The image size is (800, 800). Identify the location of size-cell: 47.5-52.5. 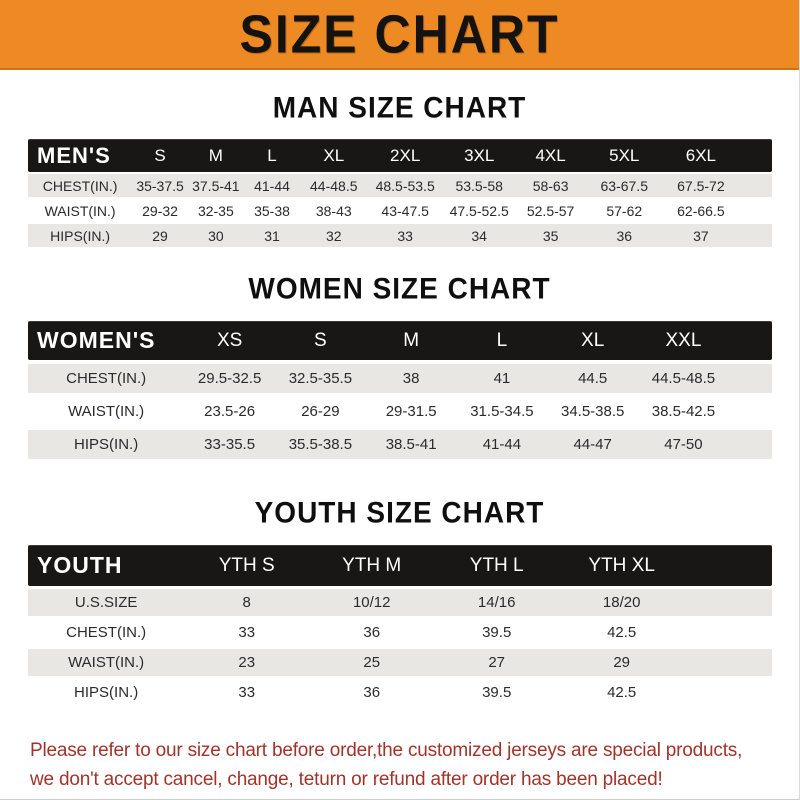
(479, 210).